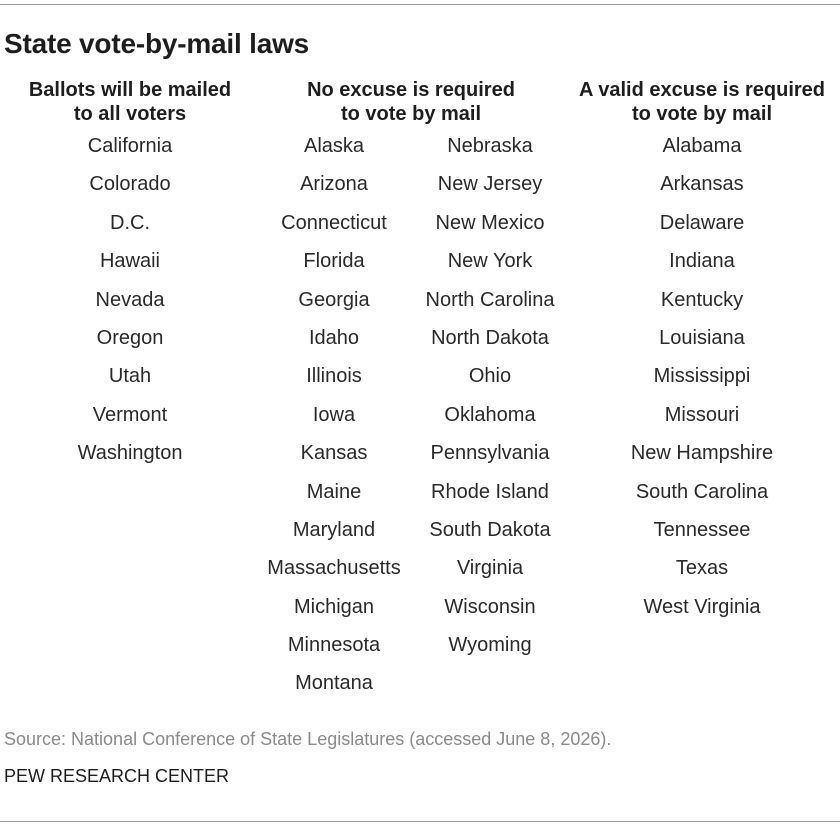 Image resolution: width=840 pixels, height=824 pixels. What do you see at coordinates (130, 261) in the screenshot?
I see `state-name: Hawaii` at bounding box center [130, 261].